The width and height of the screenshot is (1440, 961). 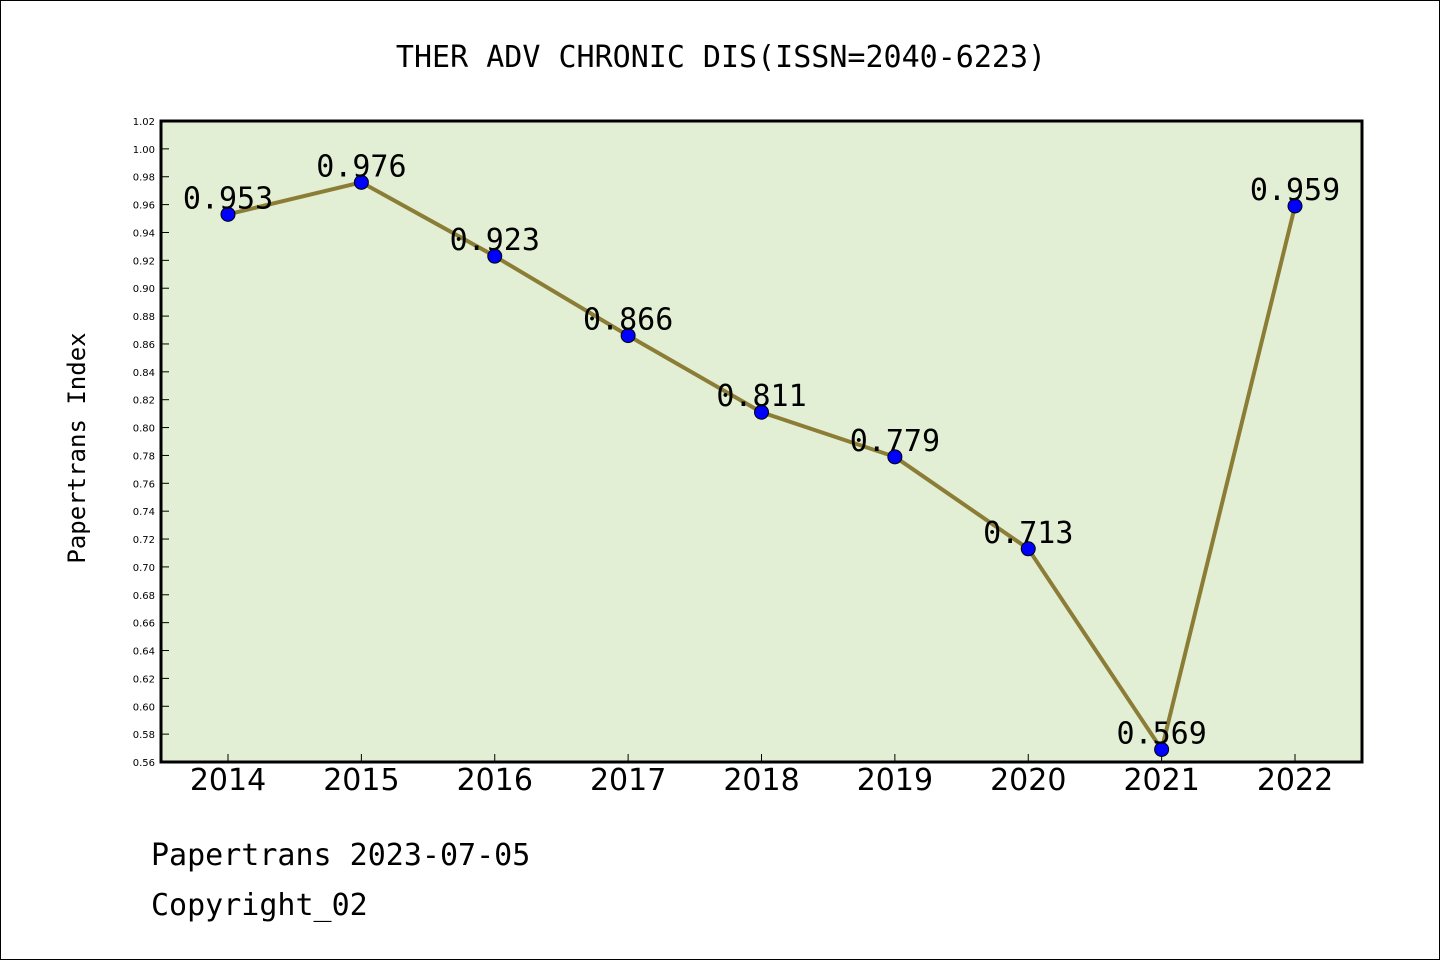 What do you see at coordinates (1161, 733) in the screenshot?
I see `data-label: 0.569` at bounding box center [1161, 733].